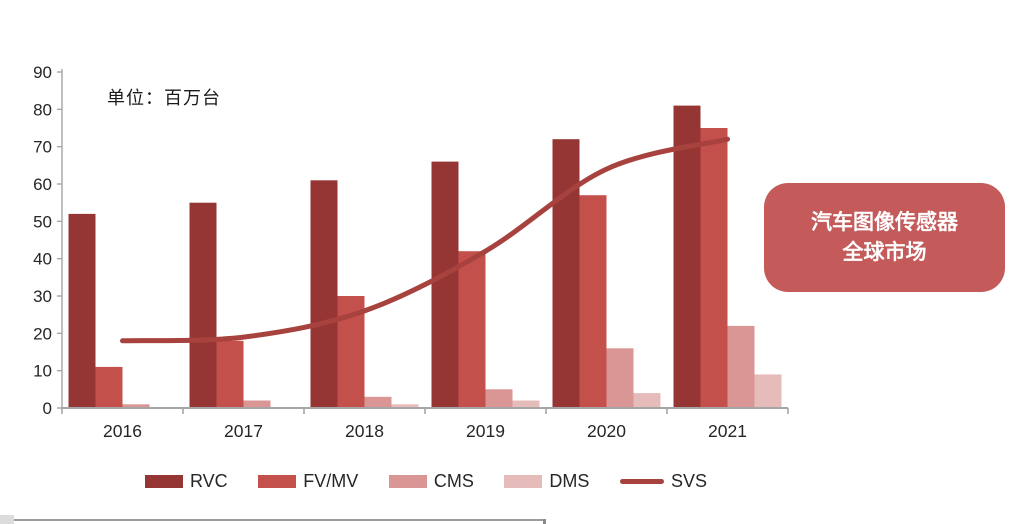 The height and width of the screenshot is (524, 1009). I want to click on legend-label-rvc: RVC, so click(209, 480).